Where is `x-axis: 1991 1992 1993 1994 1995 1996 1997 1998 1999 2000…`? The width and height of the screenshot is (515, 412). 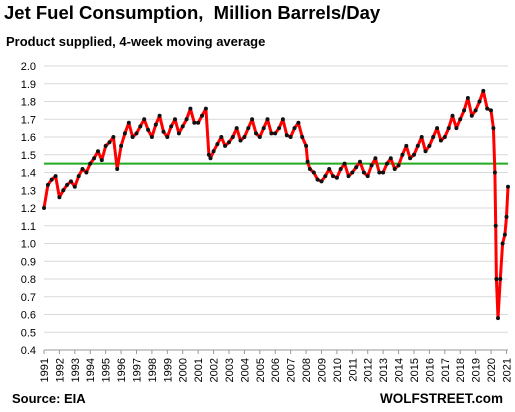 x-axis: 1991 1992 1993 1994 1995 1996 1997 1998 1999 2000… is located at coordinates (276, 365).